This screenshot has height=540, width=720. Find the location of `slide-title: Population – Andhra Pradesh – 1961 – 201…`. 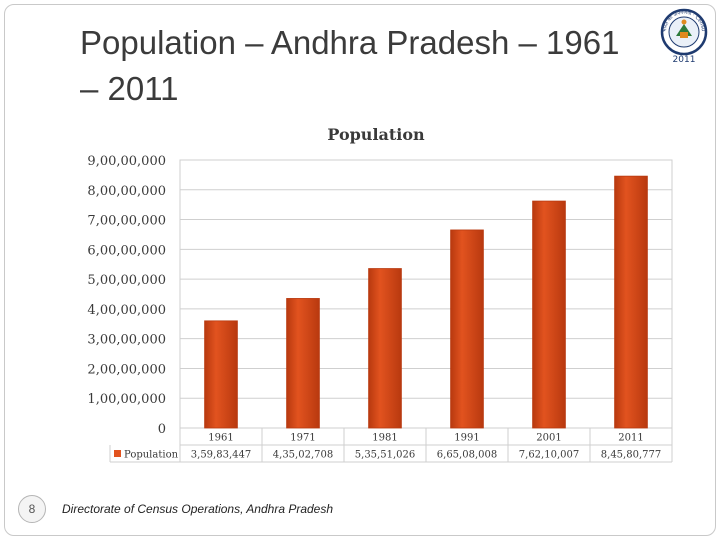

slide-title: Population – Andhra Pradesh – 1961 – 201… is located at coordinates (350, 65).